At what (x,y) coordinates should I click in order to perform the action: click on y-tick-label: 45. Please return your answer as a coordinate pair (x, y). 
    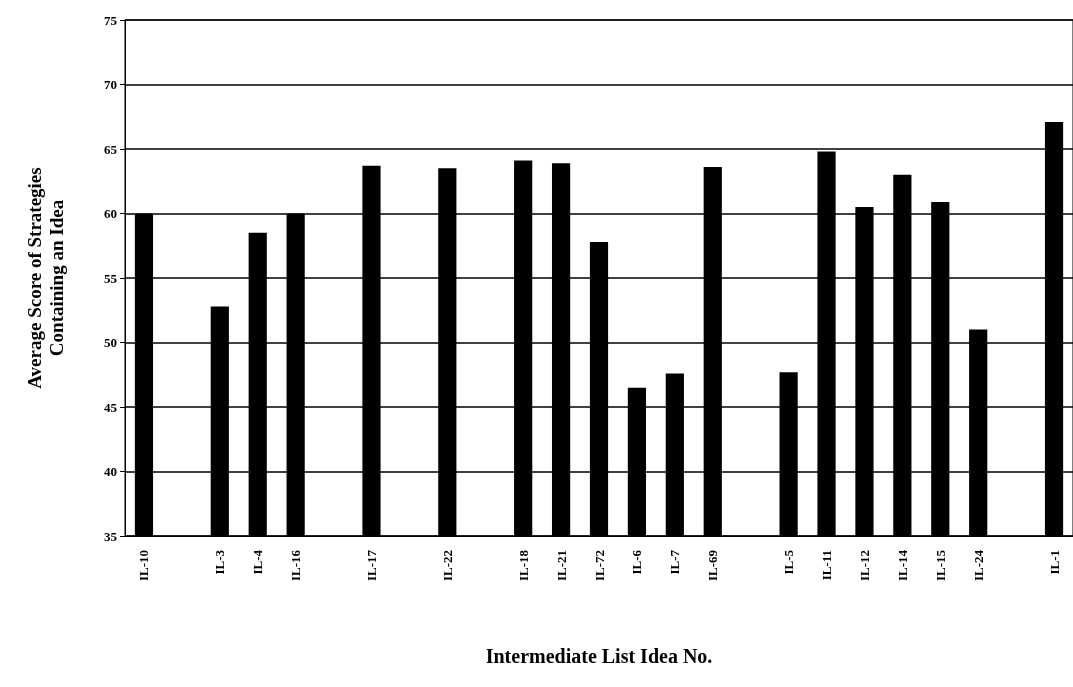
    Looking at the image, I should click on (111, 407).